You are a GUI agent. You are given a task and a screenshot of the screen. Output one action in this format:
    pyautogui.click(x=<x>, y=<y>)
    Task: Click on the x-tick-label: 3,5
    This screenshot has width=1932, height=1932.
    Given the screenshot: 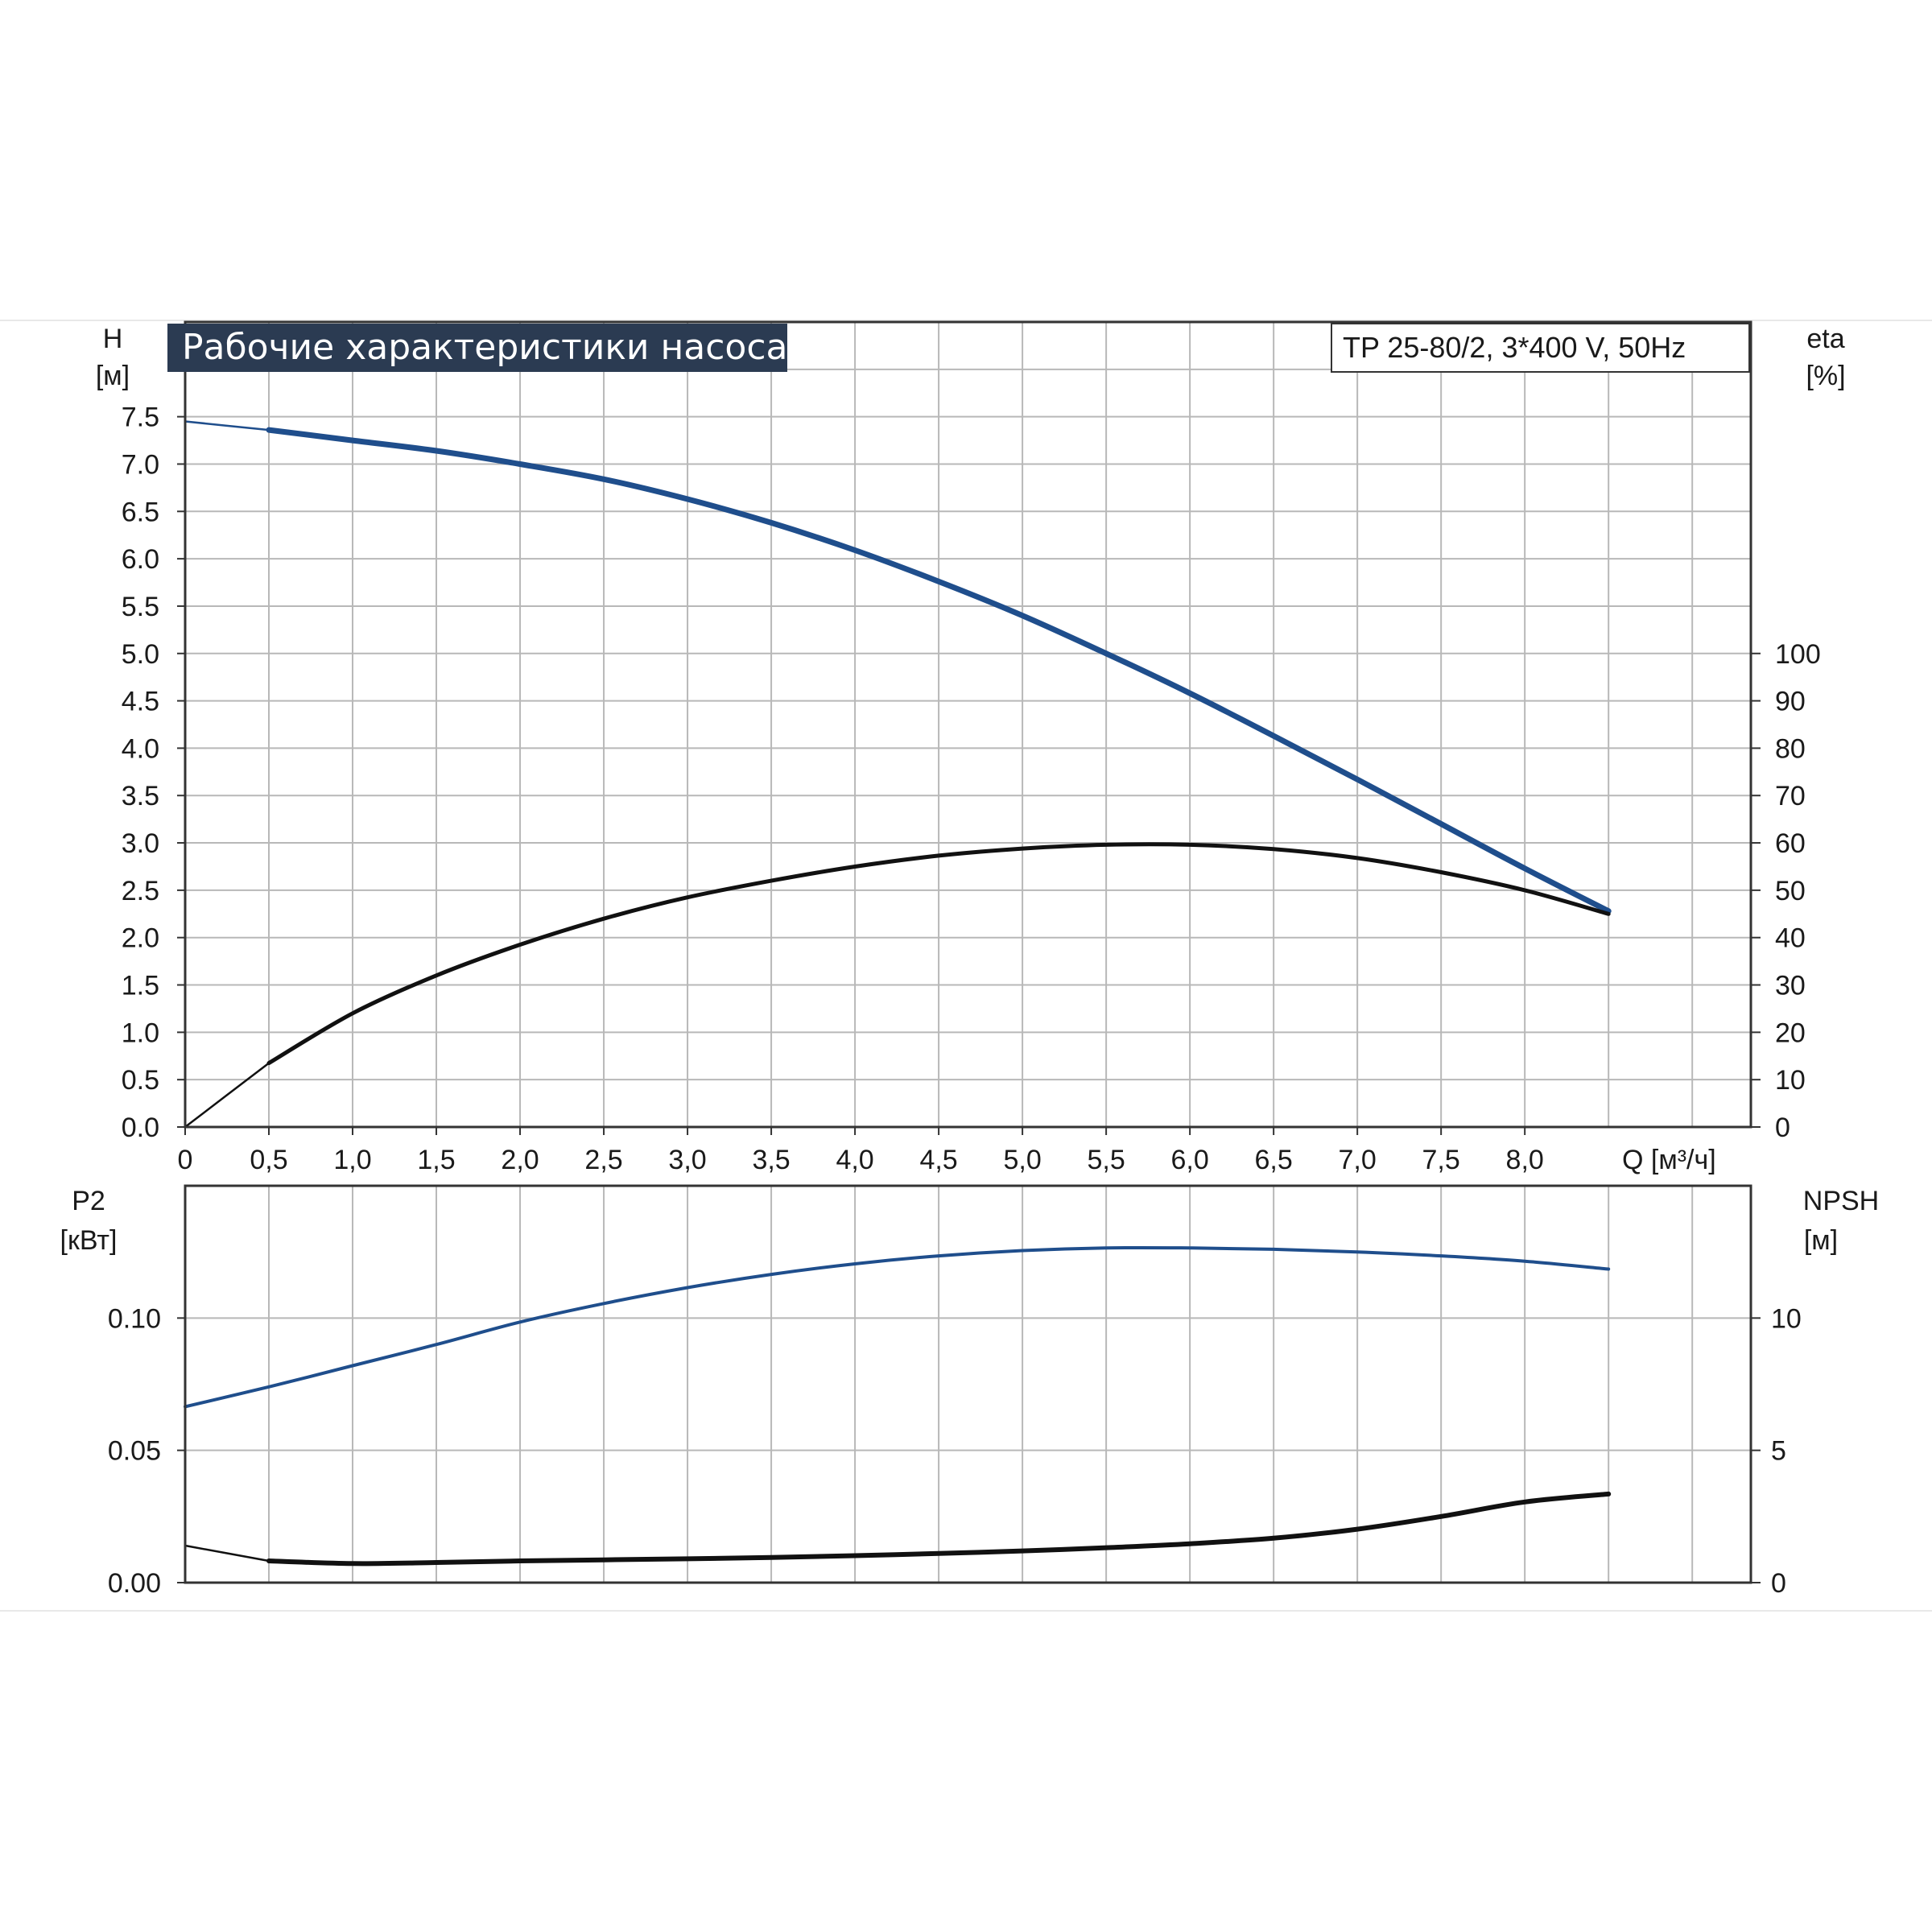 What is the action you would take?
    pyautogui.click(x=771, y=1160)
    